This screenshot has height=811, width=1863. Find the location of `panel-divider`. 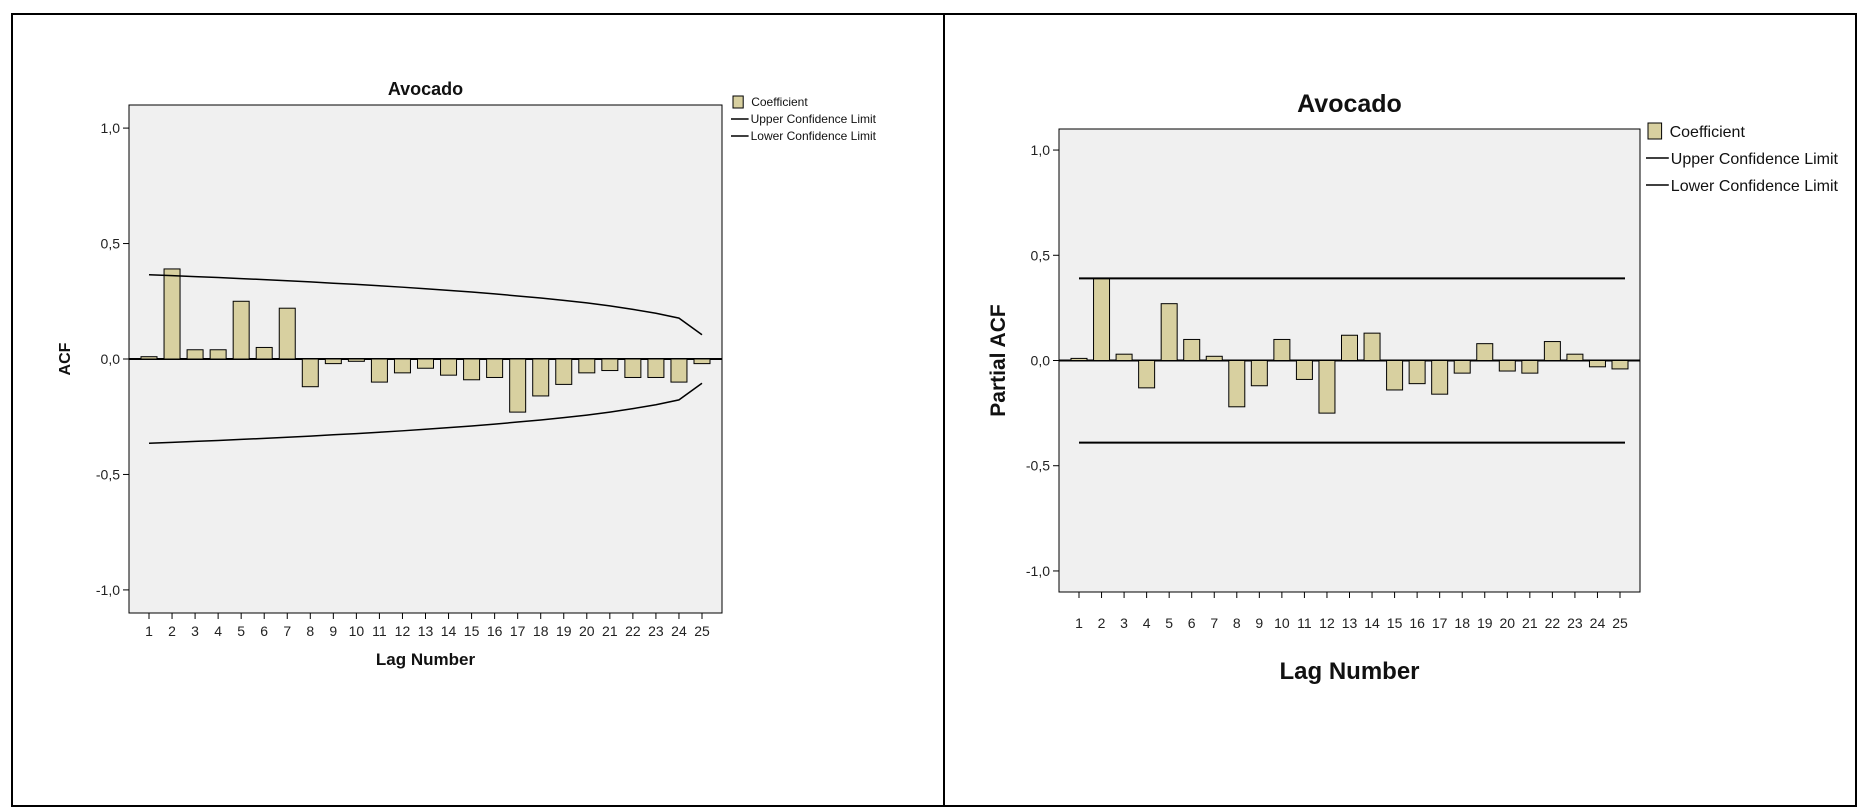

panel-divider is located at coordinates (944, 410).